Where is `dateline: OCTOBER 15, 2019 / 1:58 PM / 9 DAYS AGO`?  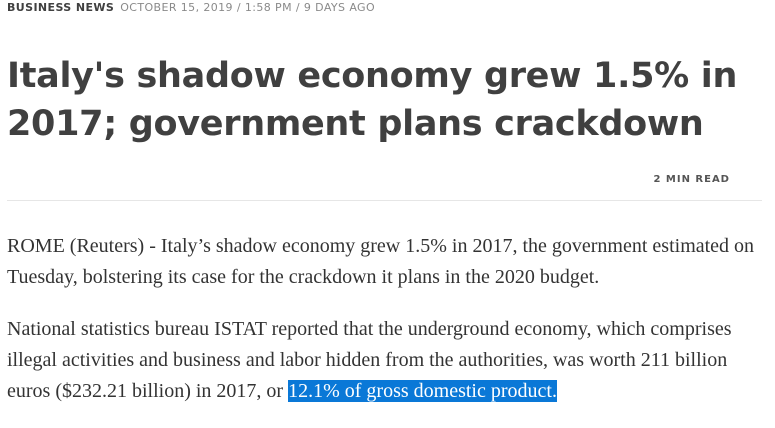 dateline: OCTOBER 15, 2019 / 1:58 PM / 9 DAYS AGO is located at coordinates (248, 7).